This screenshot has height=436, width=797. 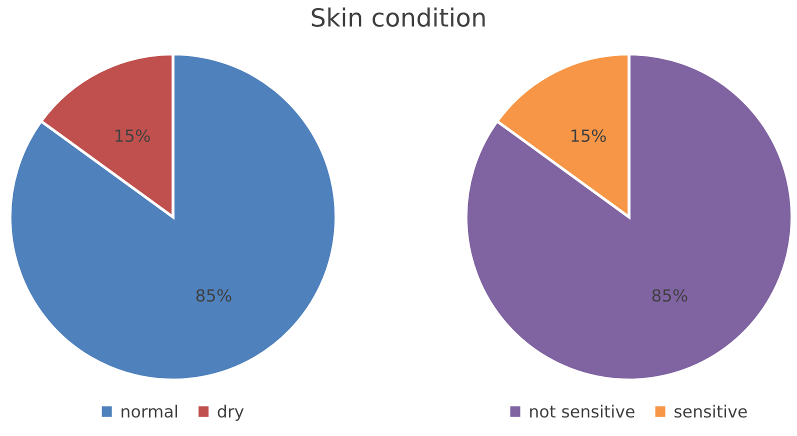 I want to click on legend-label: sensitive, so click(x=710, y=411).